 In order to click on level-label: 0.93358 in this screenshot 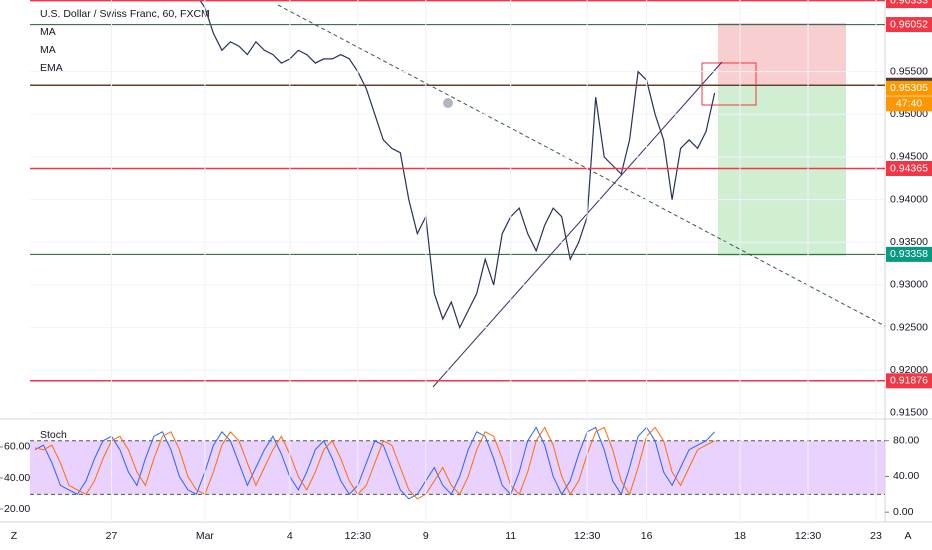, I will do `click(909, 254)`.